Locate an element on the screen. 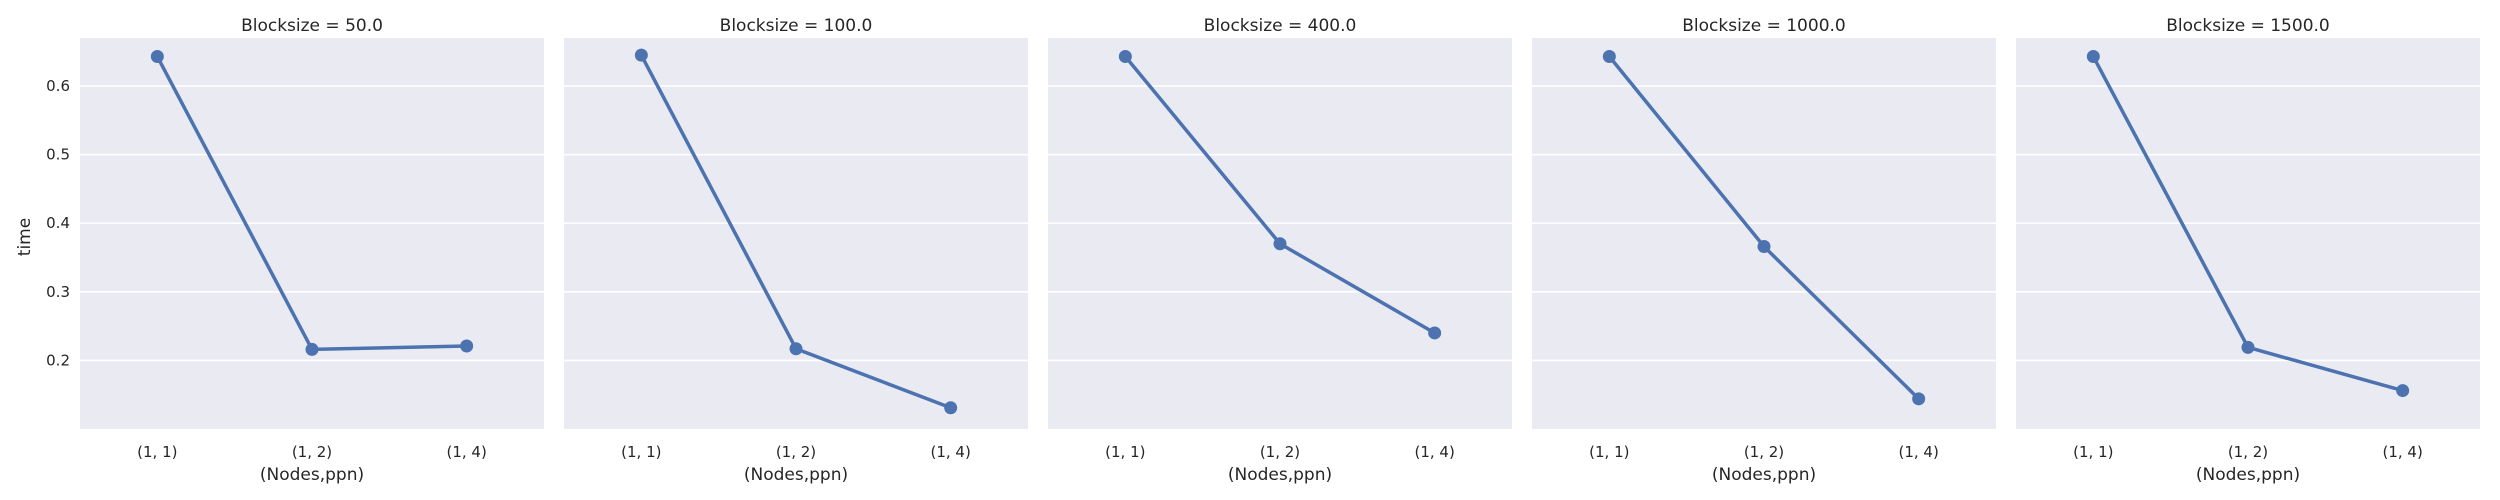 The image size is (2500, 500). panel-title: Blocksize = 50.0 is located at coordinates (312, 26).